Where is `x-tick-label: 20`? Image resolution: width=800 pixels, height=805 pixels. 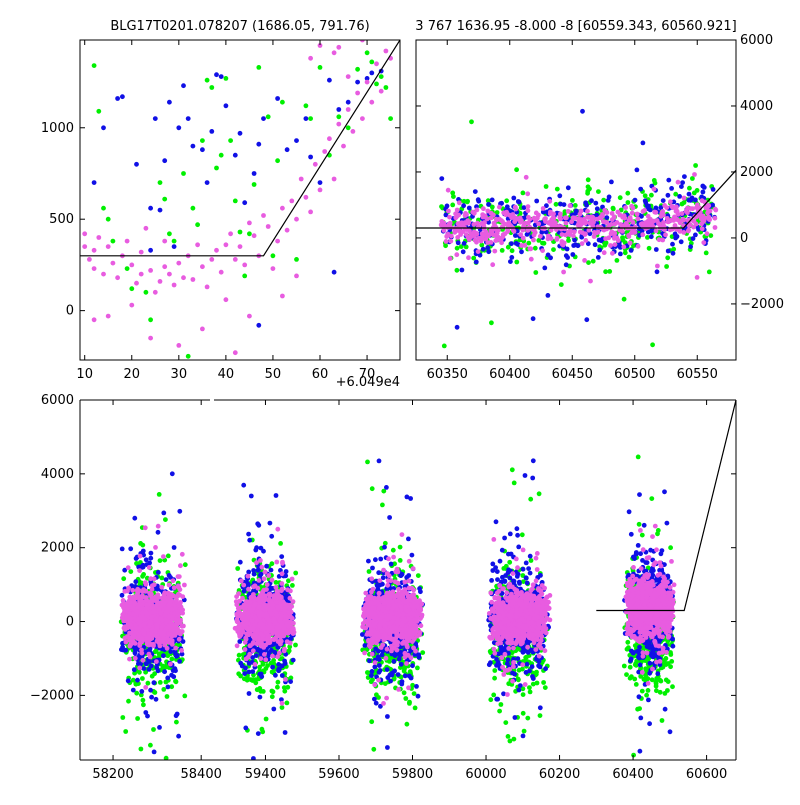
x-tick-label: 20 is located at coordinates (131, 374).